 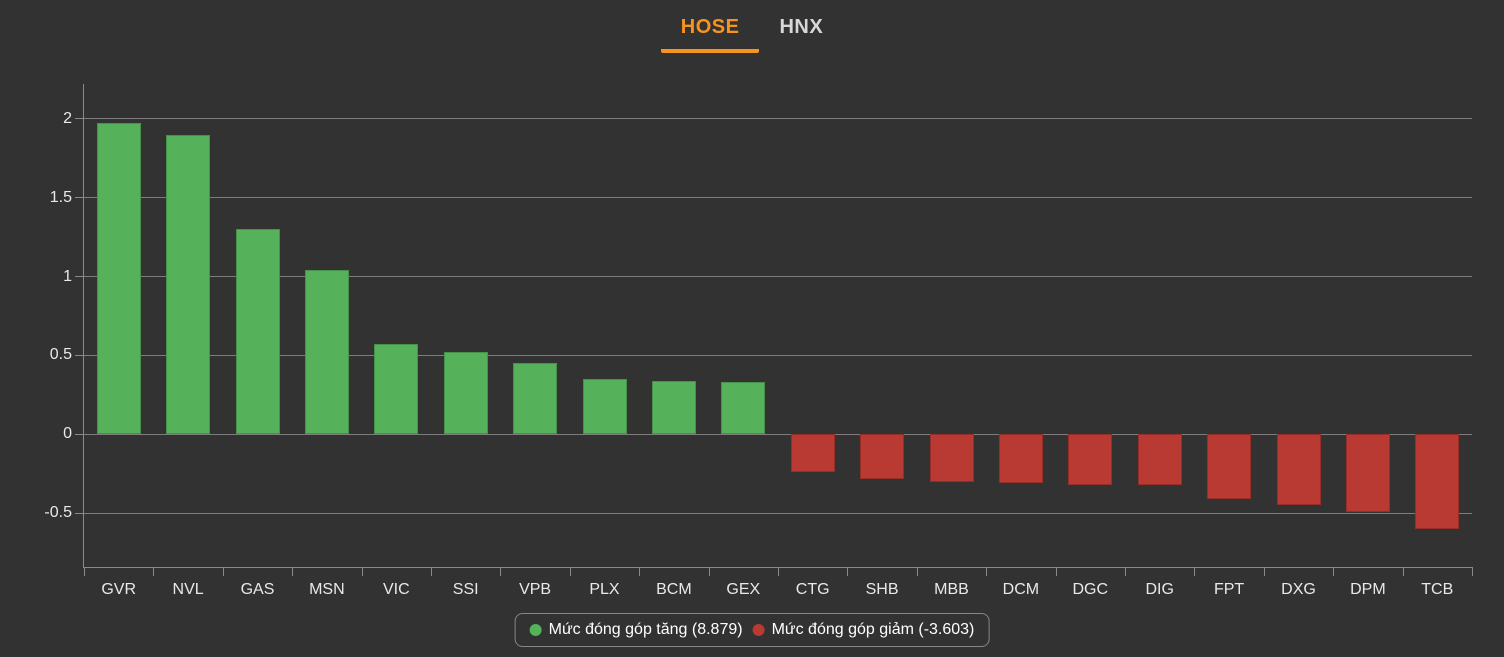 What do you see at coordinates (1159, 589) in the screenshot?
I see `x-axis-label-DIG: DIG` at bounding box center [1159, 589].